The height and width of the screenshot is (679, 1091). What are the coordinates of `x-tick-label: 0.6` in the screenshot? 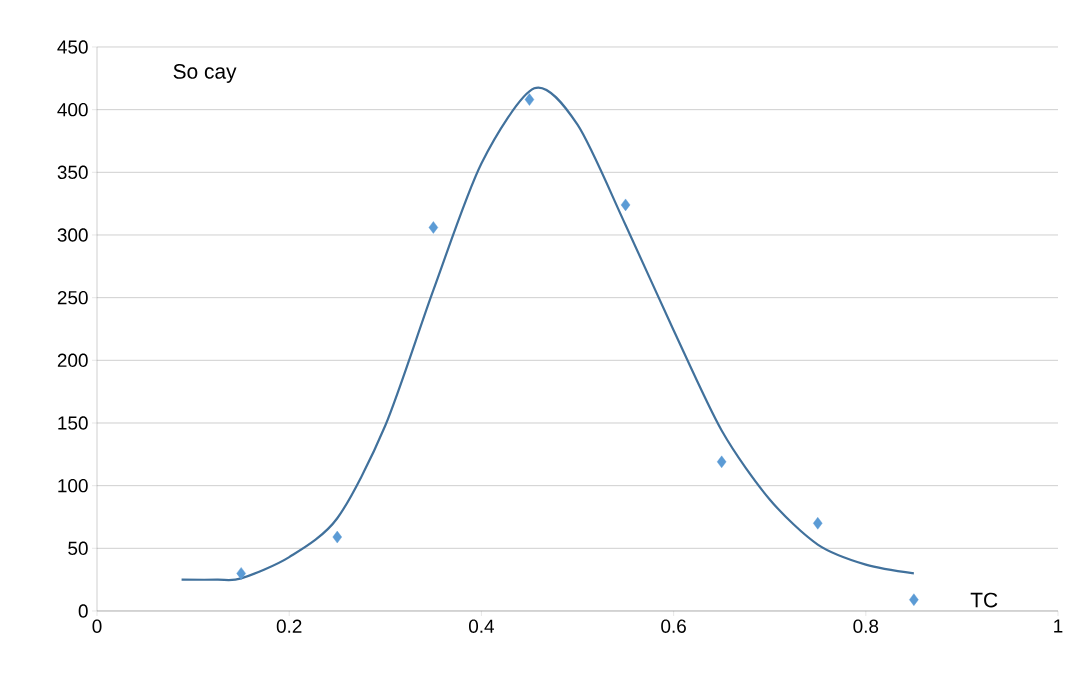 It's located at (673, 626).